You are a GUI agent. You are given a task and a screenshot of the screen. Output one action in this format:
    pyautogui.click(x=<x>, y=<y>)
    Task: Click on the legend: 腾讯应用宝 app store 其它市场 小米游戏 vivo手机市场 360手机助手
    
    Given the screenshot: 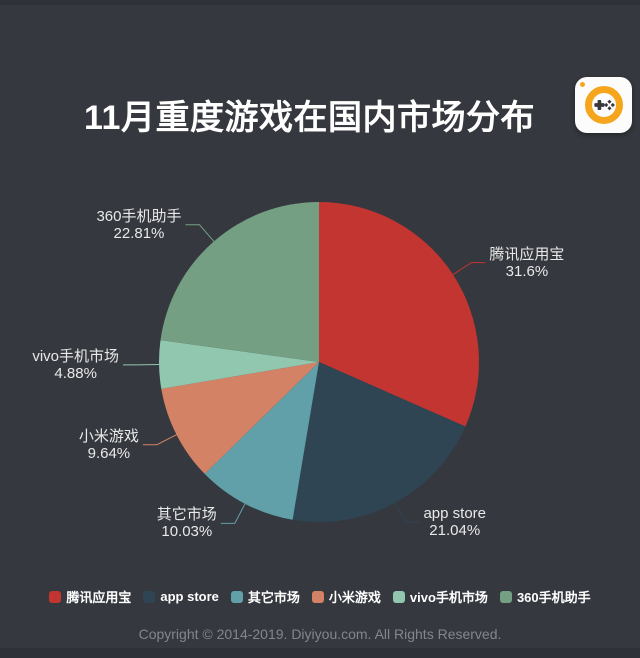 What is the action you would take?
    pyautogui.click(x=320, y=596)
    